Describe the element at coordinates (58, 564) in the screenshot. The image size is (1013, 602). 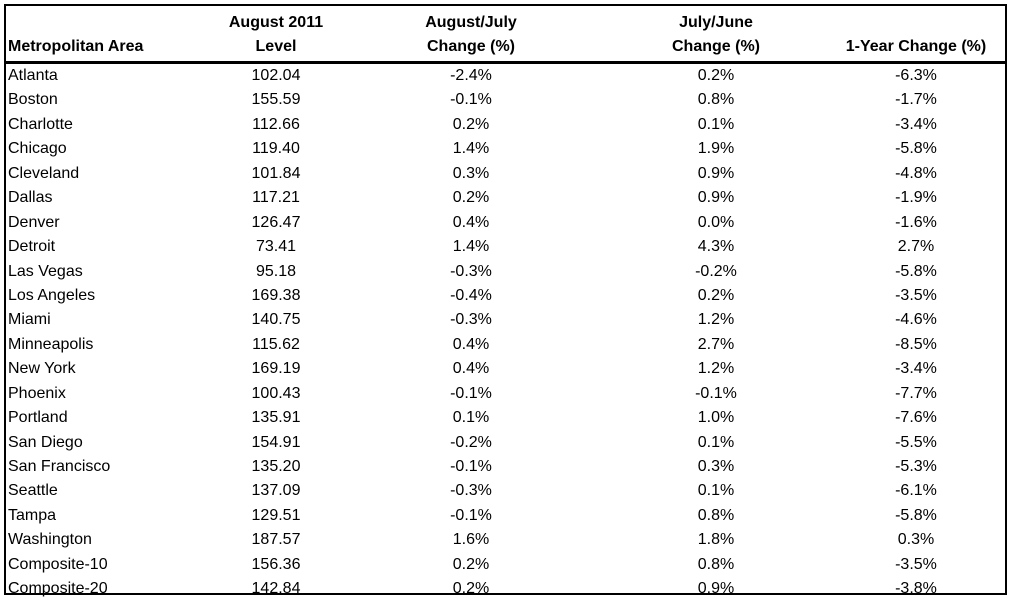
I see `table-cell: Composite-10` at that location.